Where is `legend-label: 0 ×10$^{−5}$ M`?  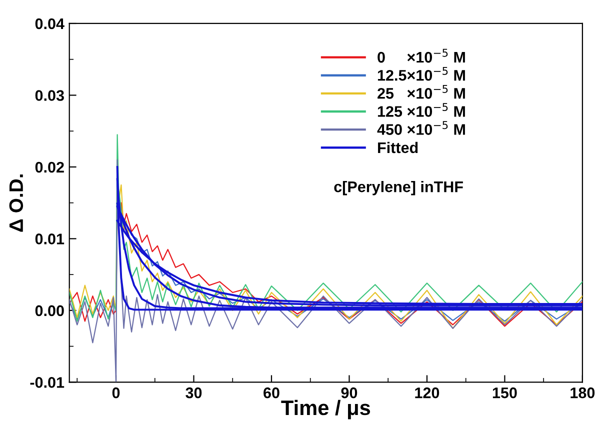 legend-label: 0 ×10$^{−5}$ M is located at coordinates (421, 55).